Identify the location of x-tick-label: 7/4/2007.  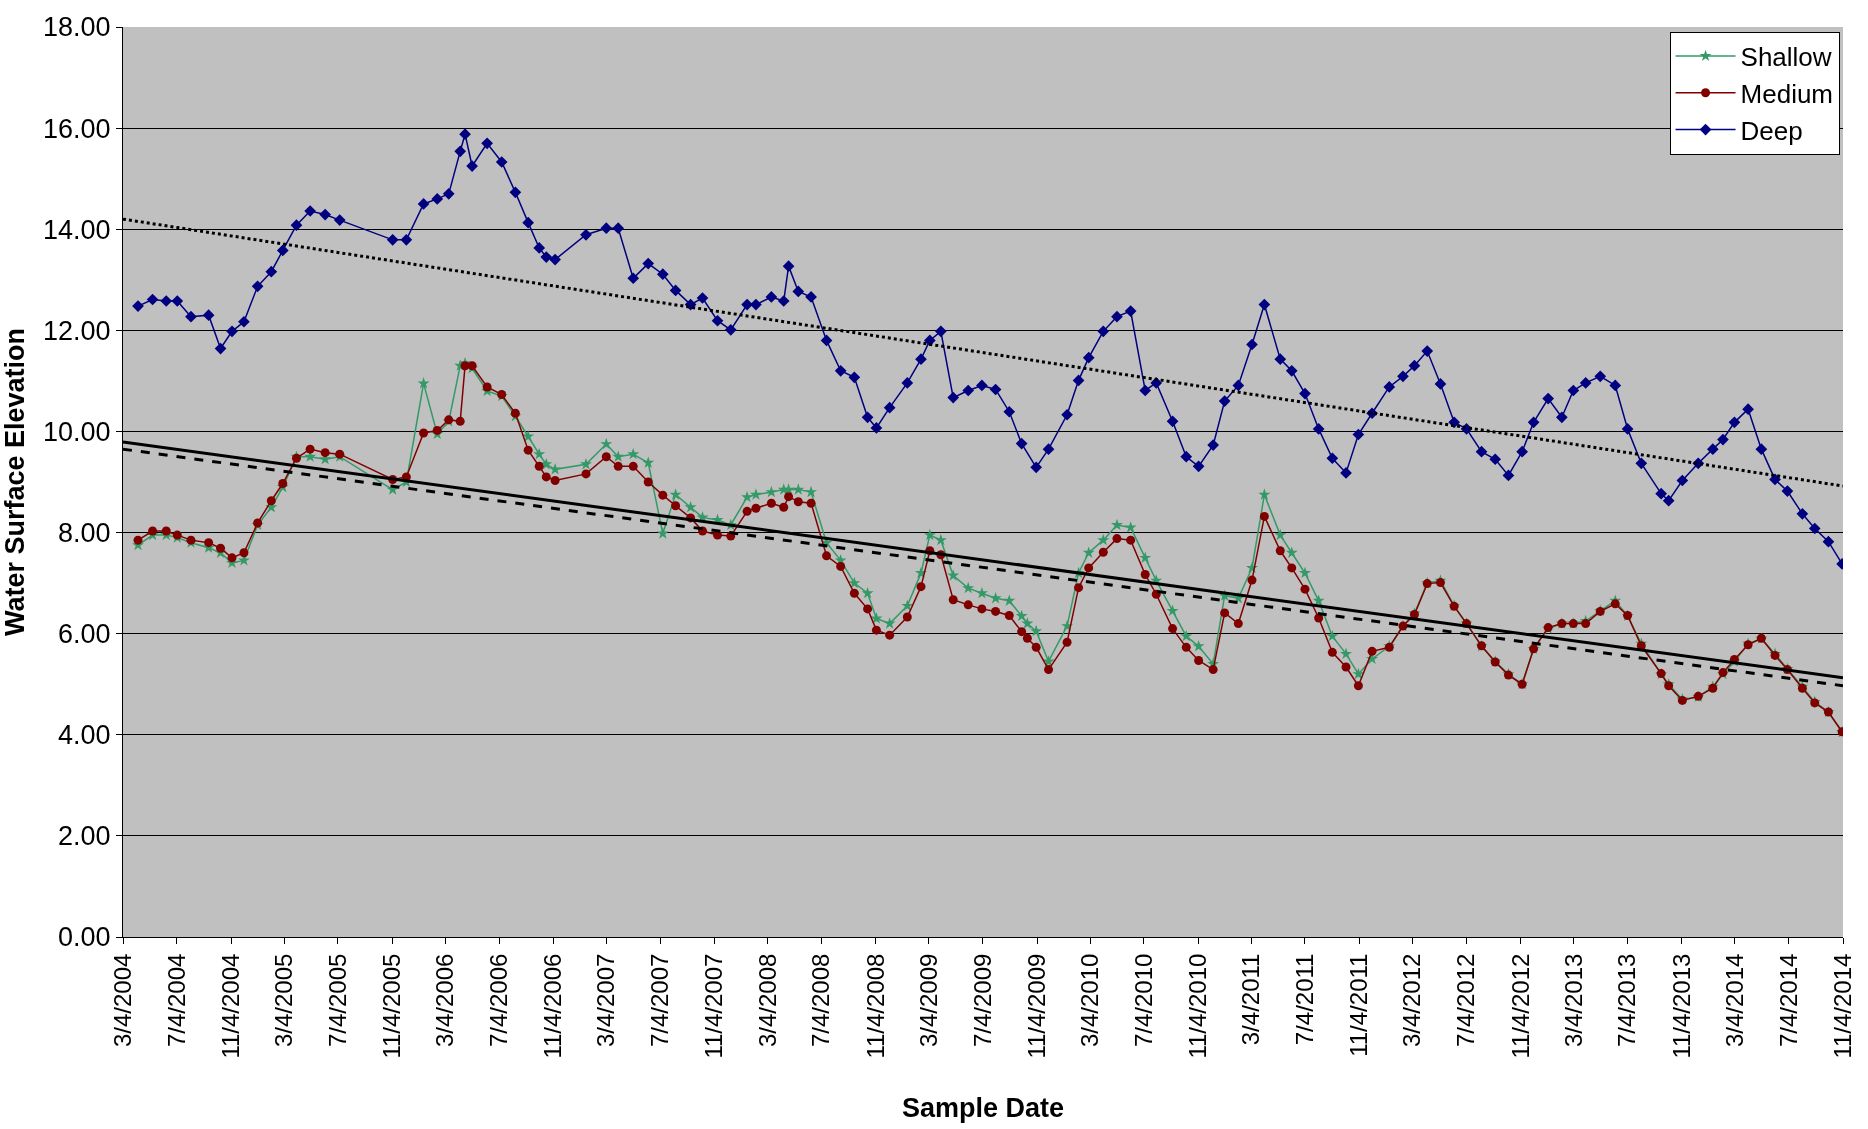
(659, 1000).